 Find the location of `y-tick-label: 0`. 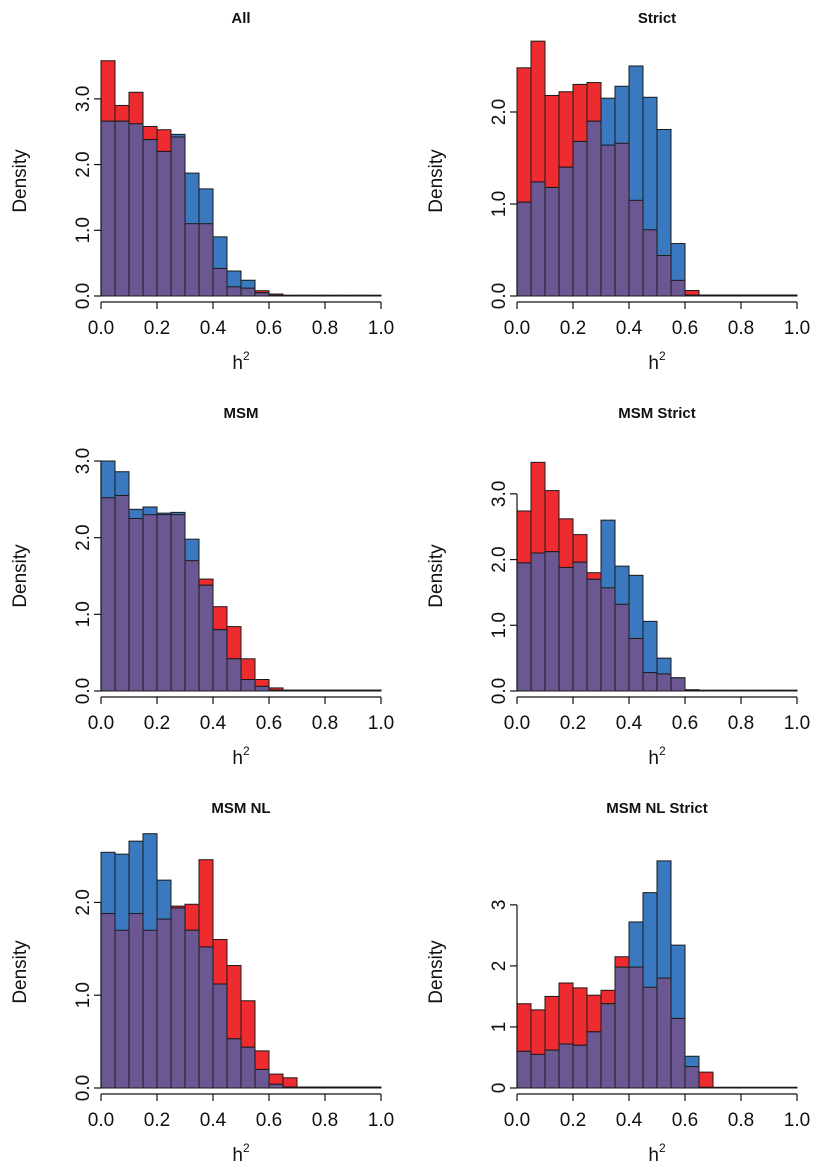

y-tick-label: 0 is located at coordinates (499, 1088).